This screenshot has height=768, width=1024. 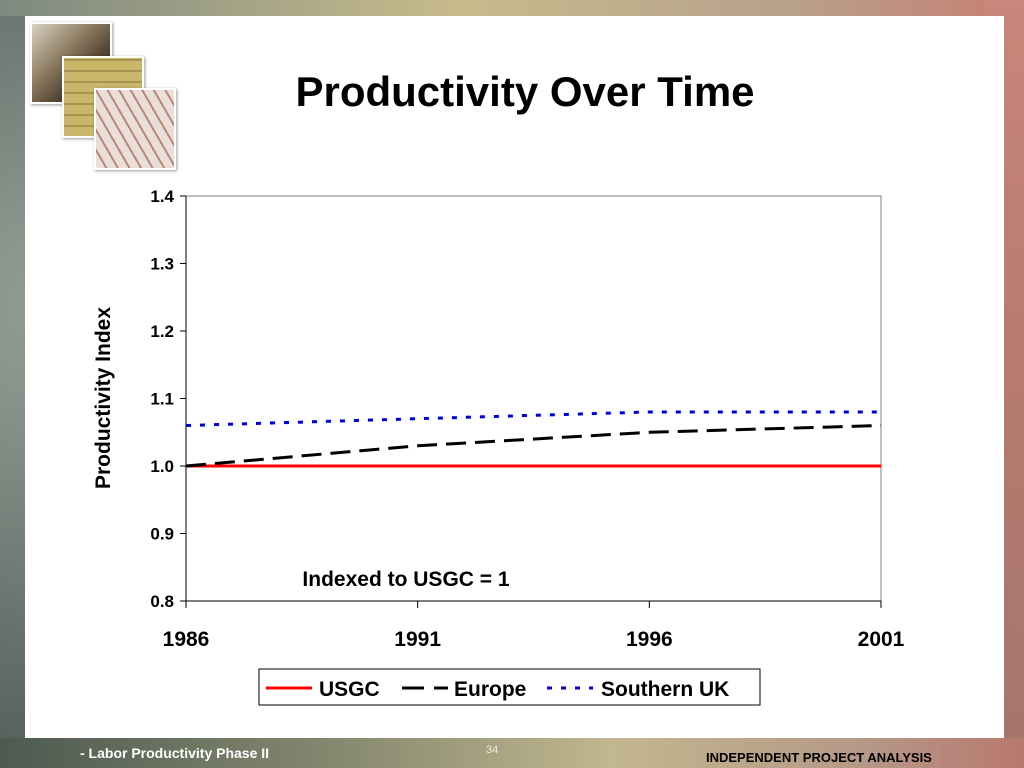 I want to click on y-tick-label: 1.3, so click(x=162, y=264).